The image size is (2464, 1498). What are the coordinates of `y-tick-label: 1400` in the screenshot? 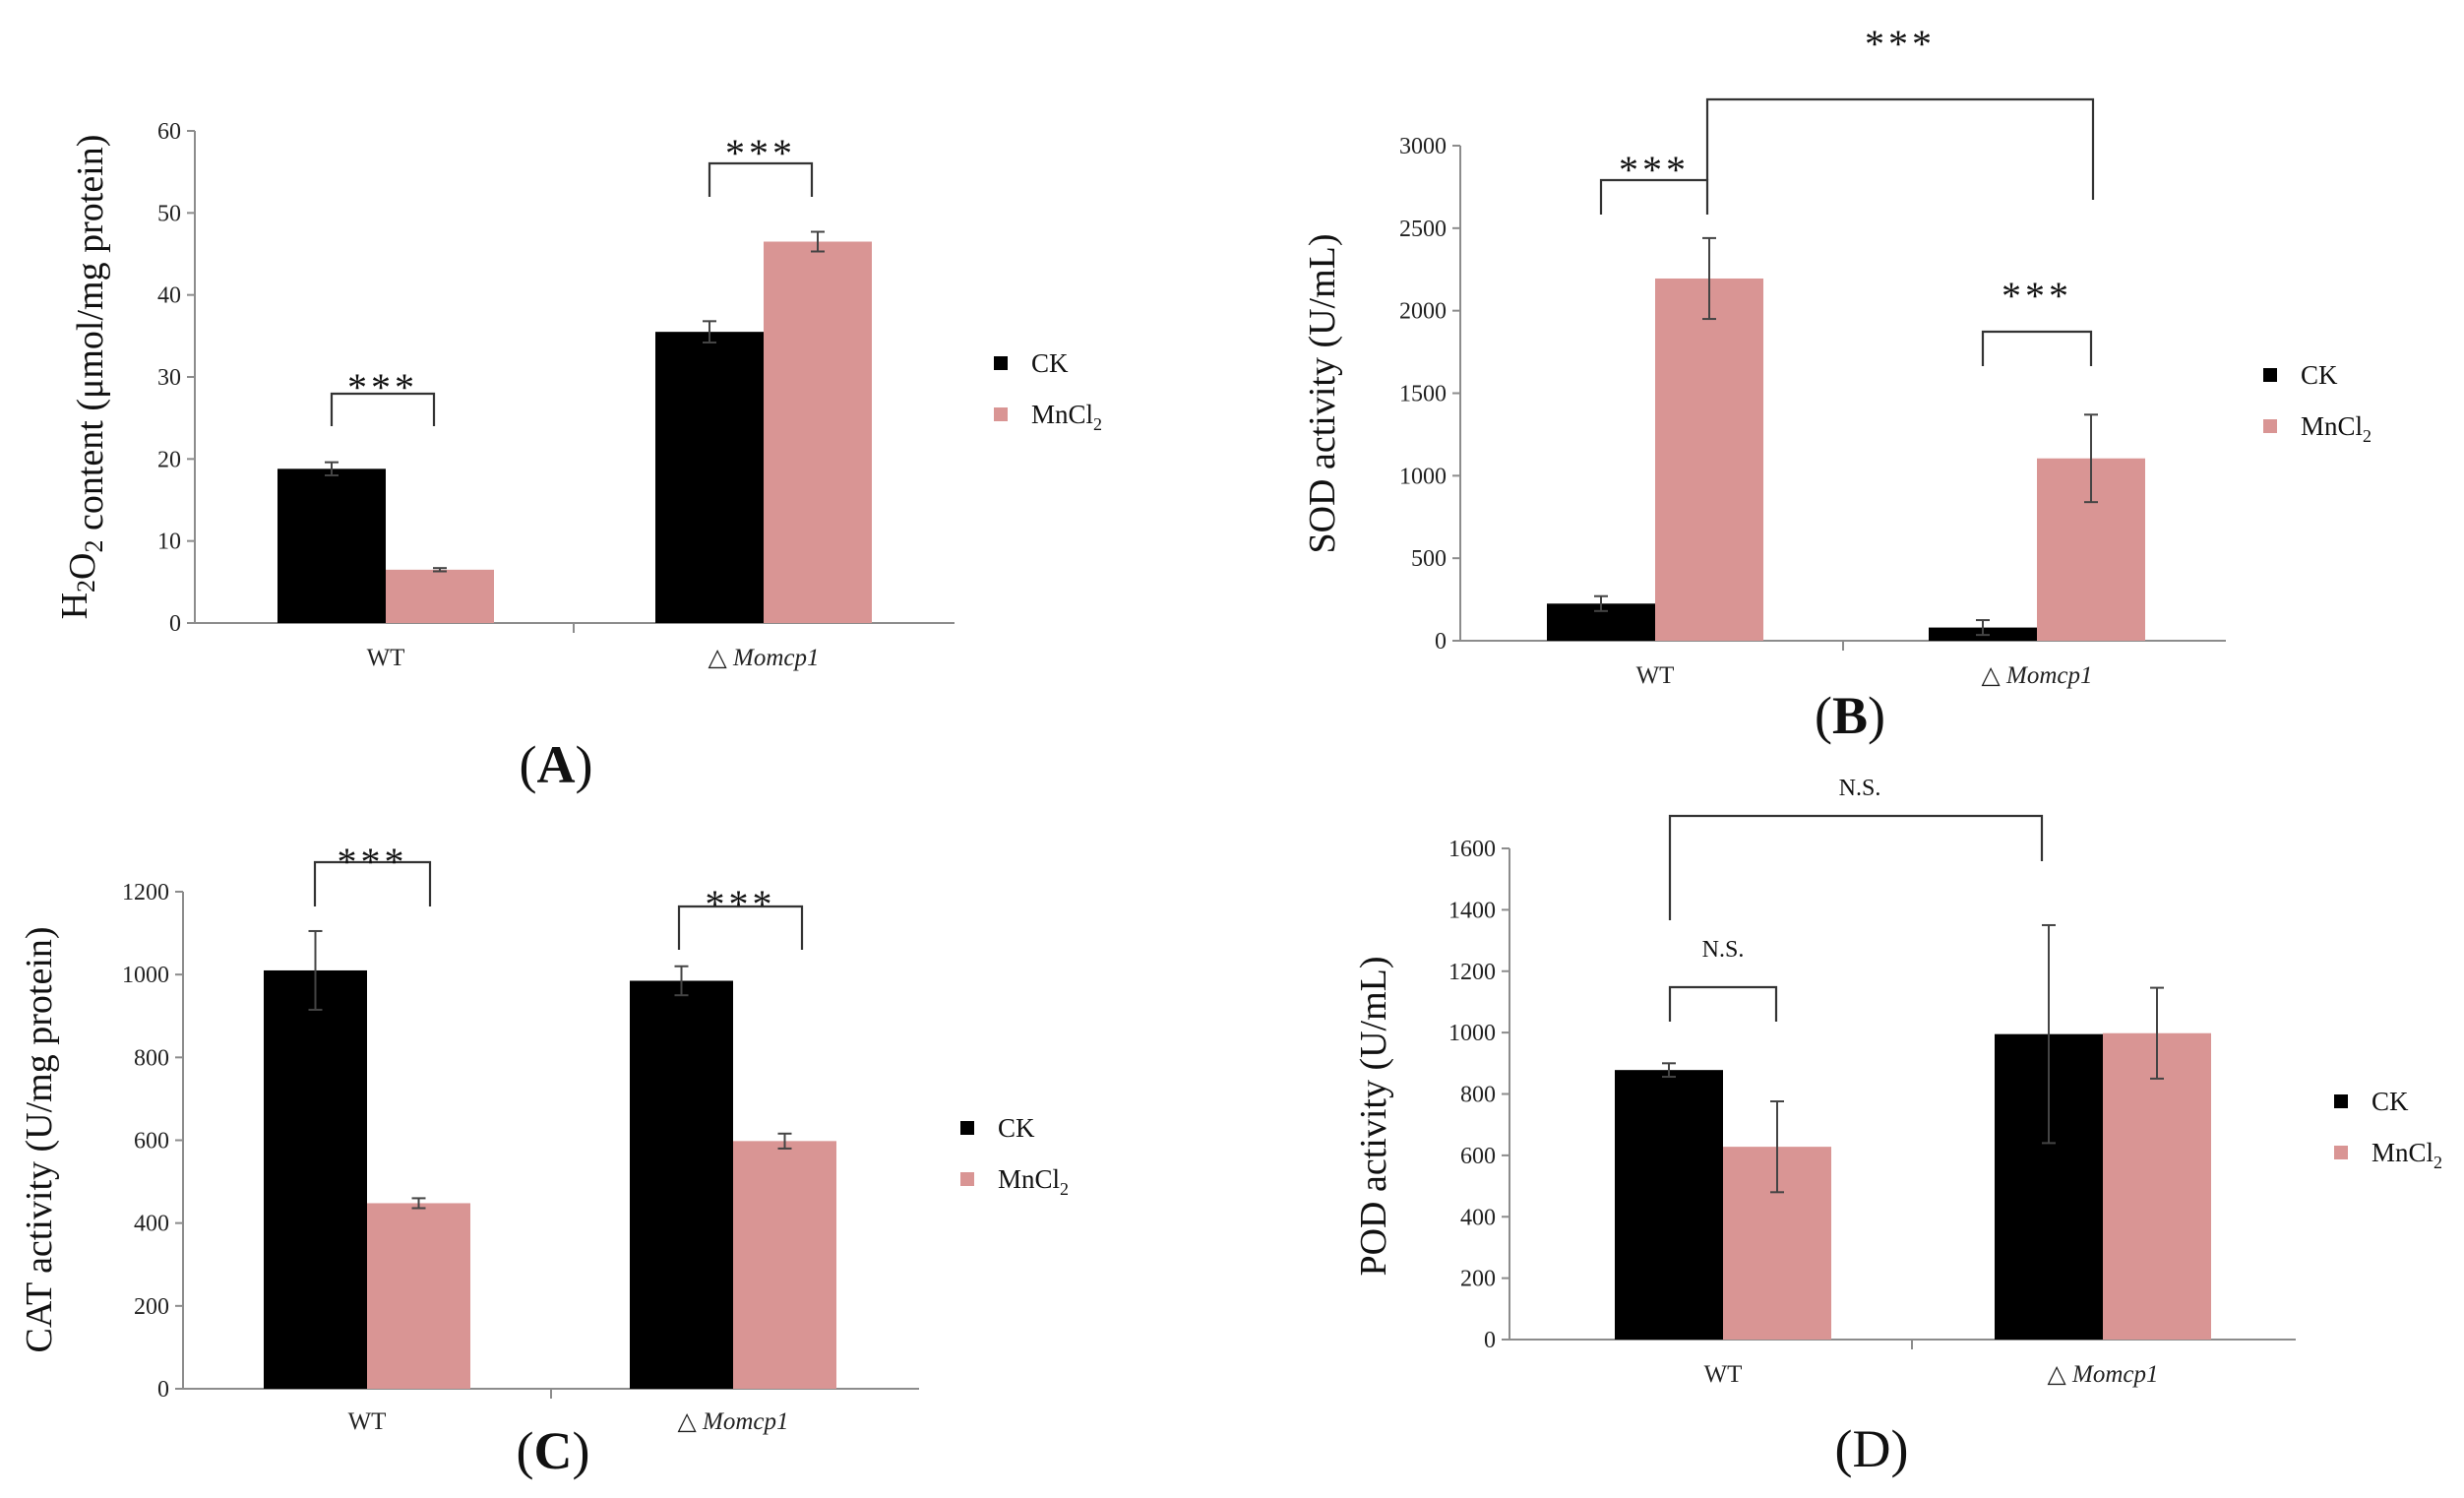 It's located at (1472, 910).